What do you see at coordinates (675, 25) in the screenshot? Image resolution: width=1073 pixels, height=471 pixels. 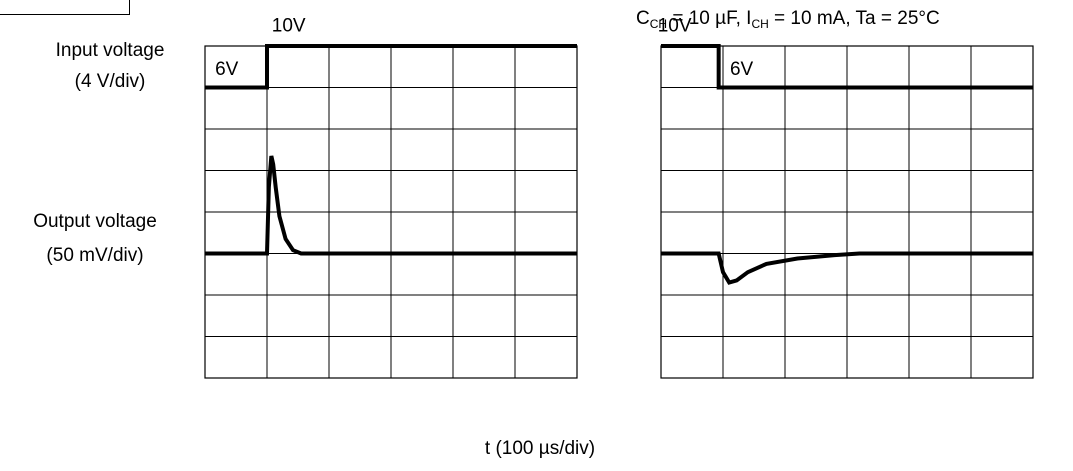 I see `right-step-label: 10V` at bounding box center [675, 25].